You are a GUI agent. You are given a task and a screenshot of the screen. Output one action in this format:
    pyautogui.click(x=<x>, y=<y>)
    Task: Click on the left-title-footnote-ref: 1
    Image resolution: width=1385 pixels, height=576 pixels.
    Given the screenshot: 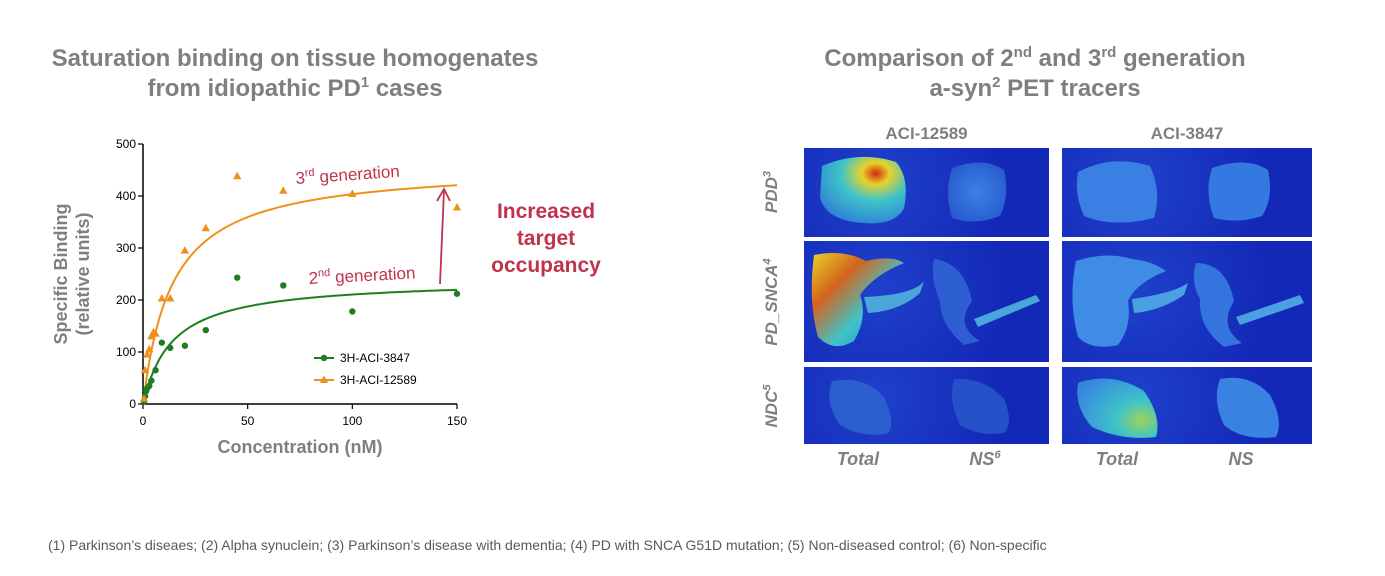 What is the action you would take?
    pyautogui.click(x=365, y=82)
    